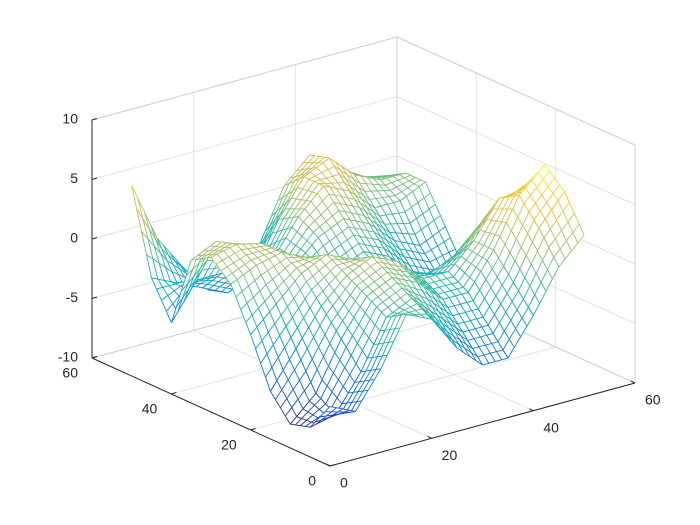  What do you see at coordinates (482, 424) in the screenshot?
I see `x-axis` at bounding box center [482, 424].